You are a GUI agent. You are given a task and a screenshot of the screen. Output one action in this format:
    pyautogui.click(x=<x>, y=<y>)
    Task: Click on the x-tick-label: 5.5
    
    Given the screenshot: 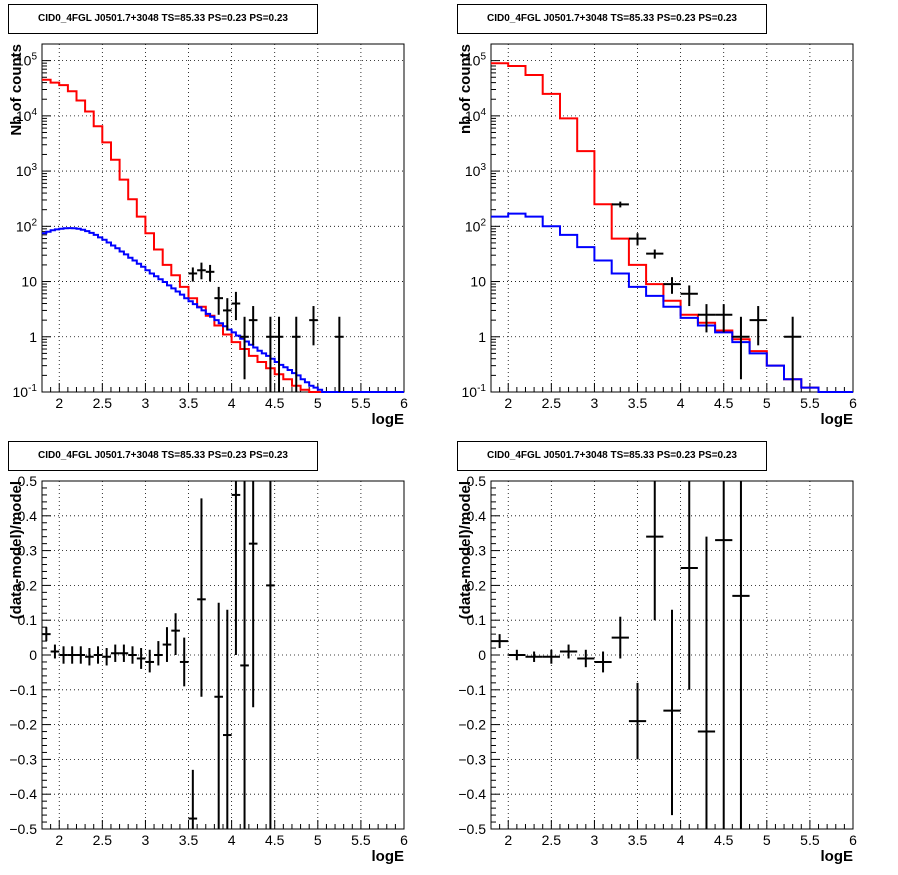 What is the action you would take?
    pyautogui.click(x=361, y=840)
    